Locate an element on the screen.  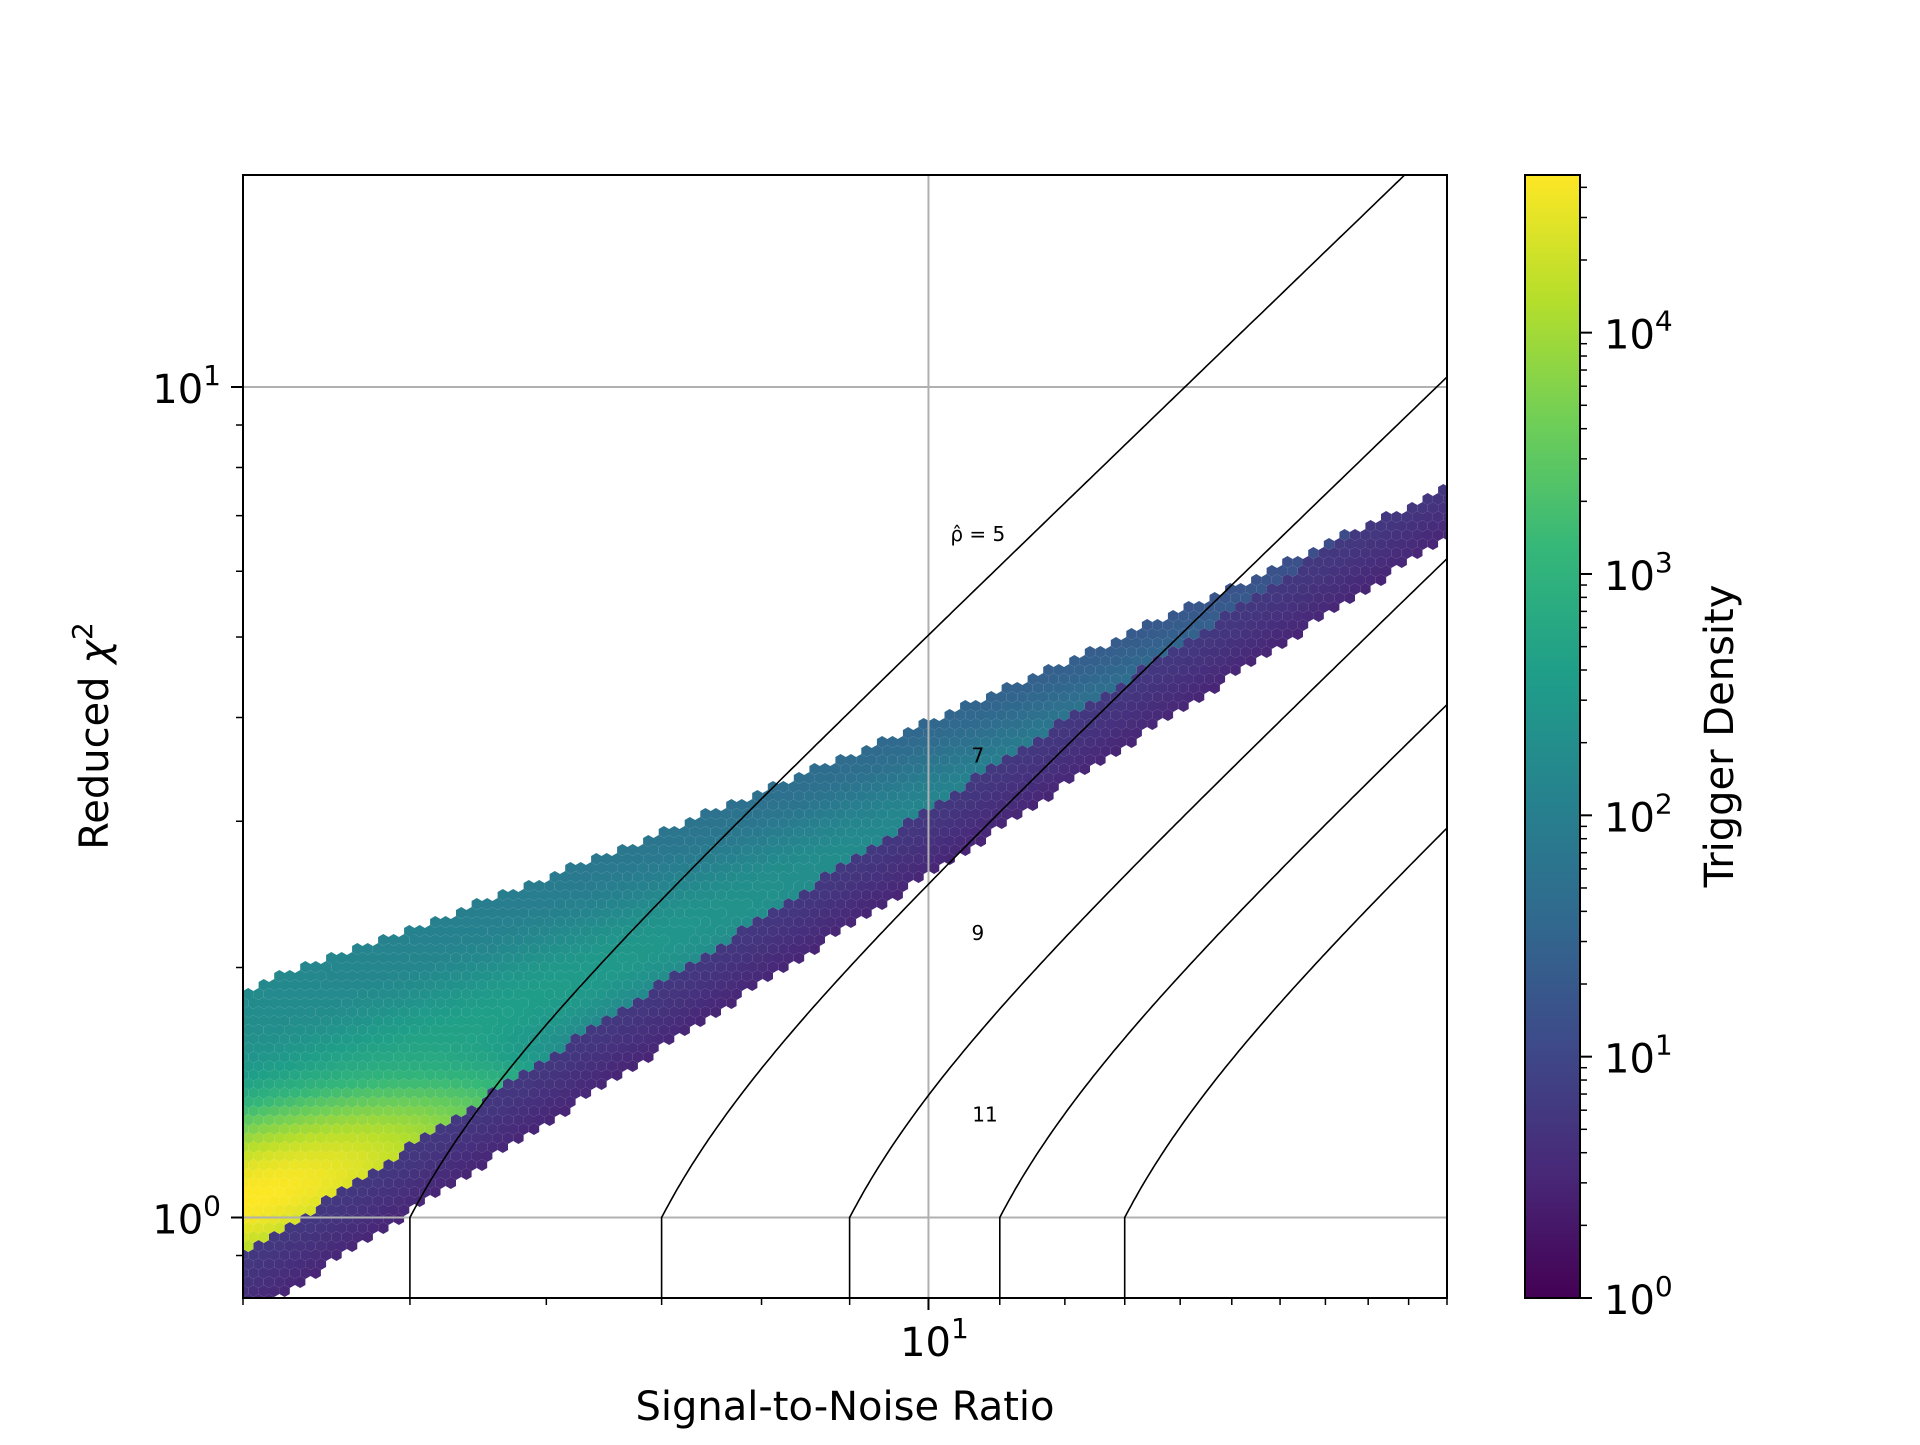
colorbar: 10⁰ 10¹ 10² 10³ 10⁴ Trigger Density is located at coordinates (1633, 749).